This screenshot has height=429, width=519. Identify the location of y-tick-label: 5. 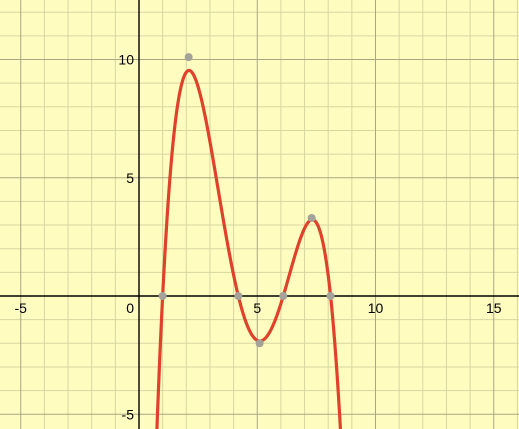
(130, 178).